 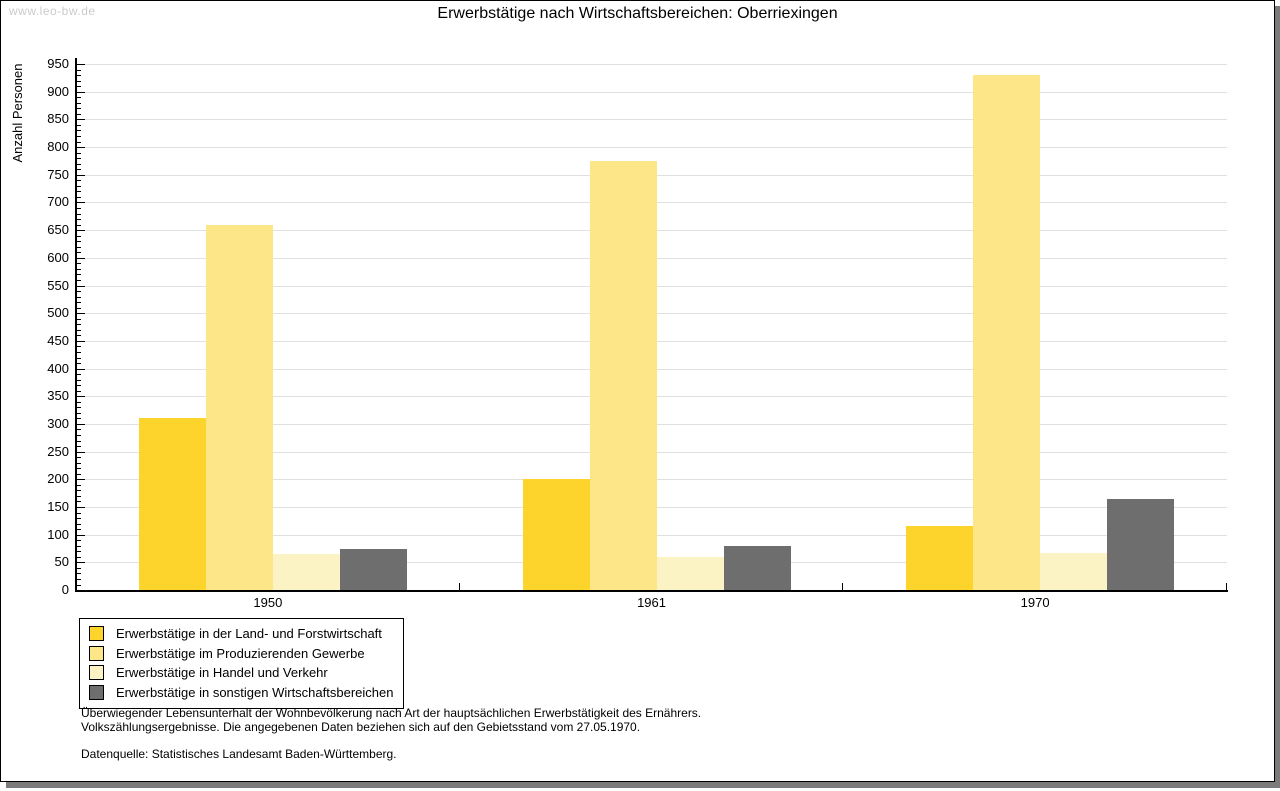 I want to click on y-tick-label-450: 450, so click(x=58, y=340).